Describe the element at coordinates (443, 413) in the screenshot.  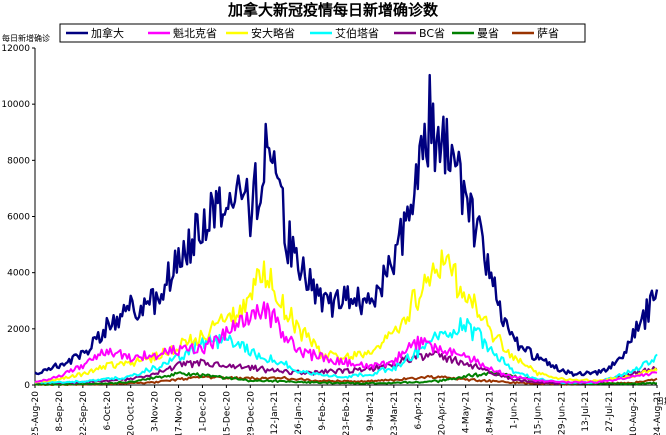
I see `x-tick-label: 20-Apr-21` at that location.